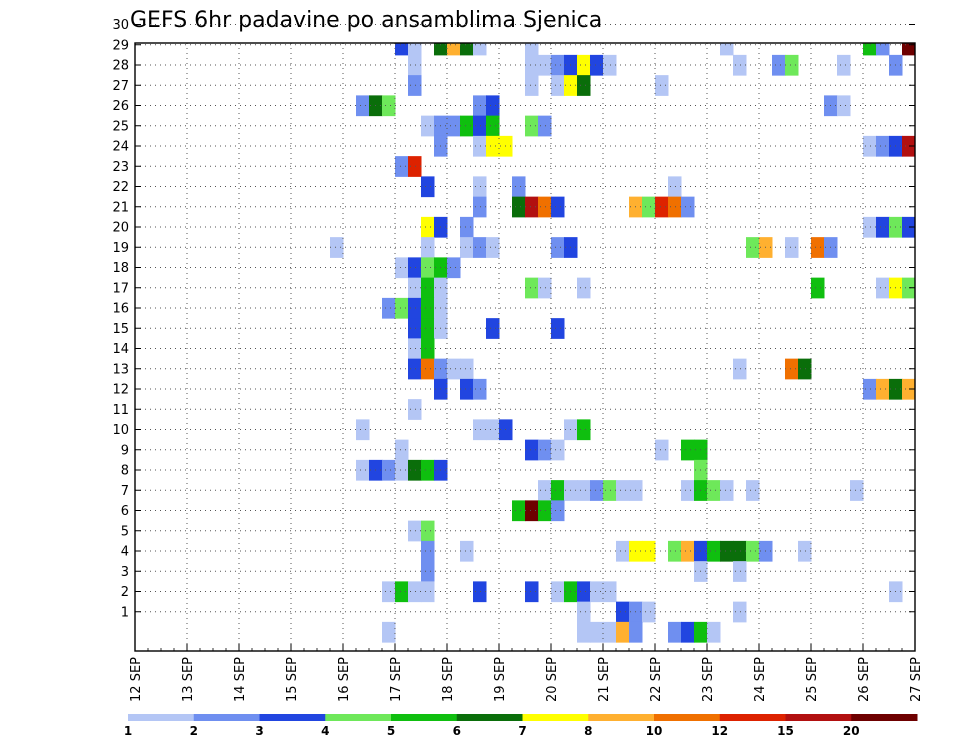 This screenshot has height=742, width=960. What do you see at coordinates (864, 679) in the screenshot?
I see `x-tick-label: 26 SEP` at bounding box center [864, 679].